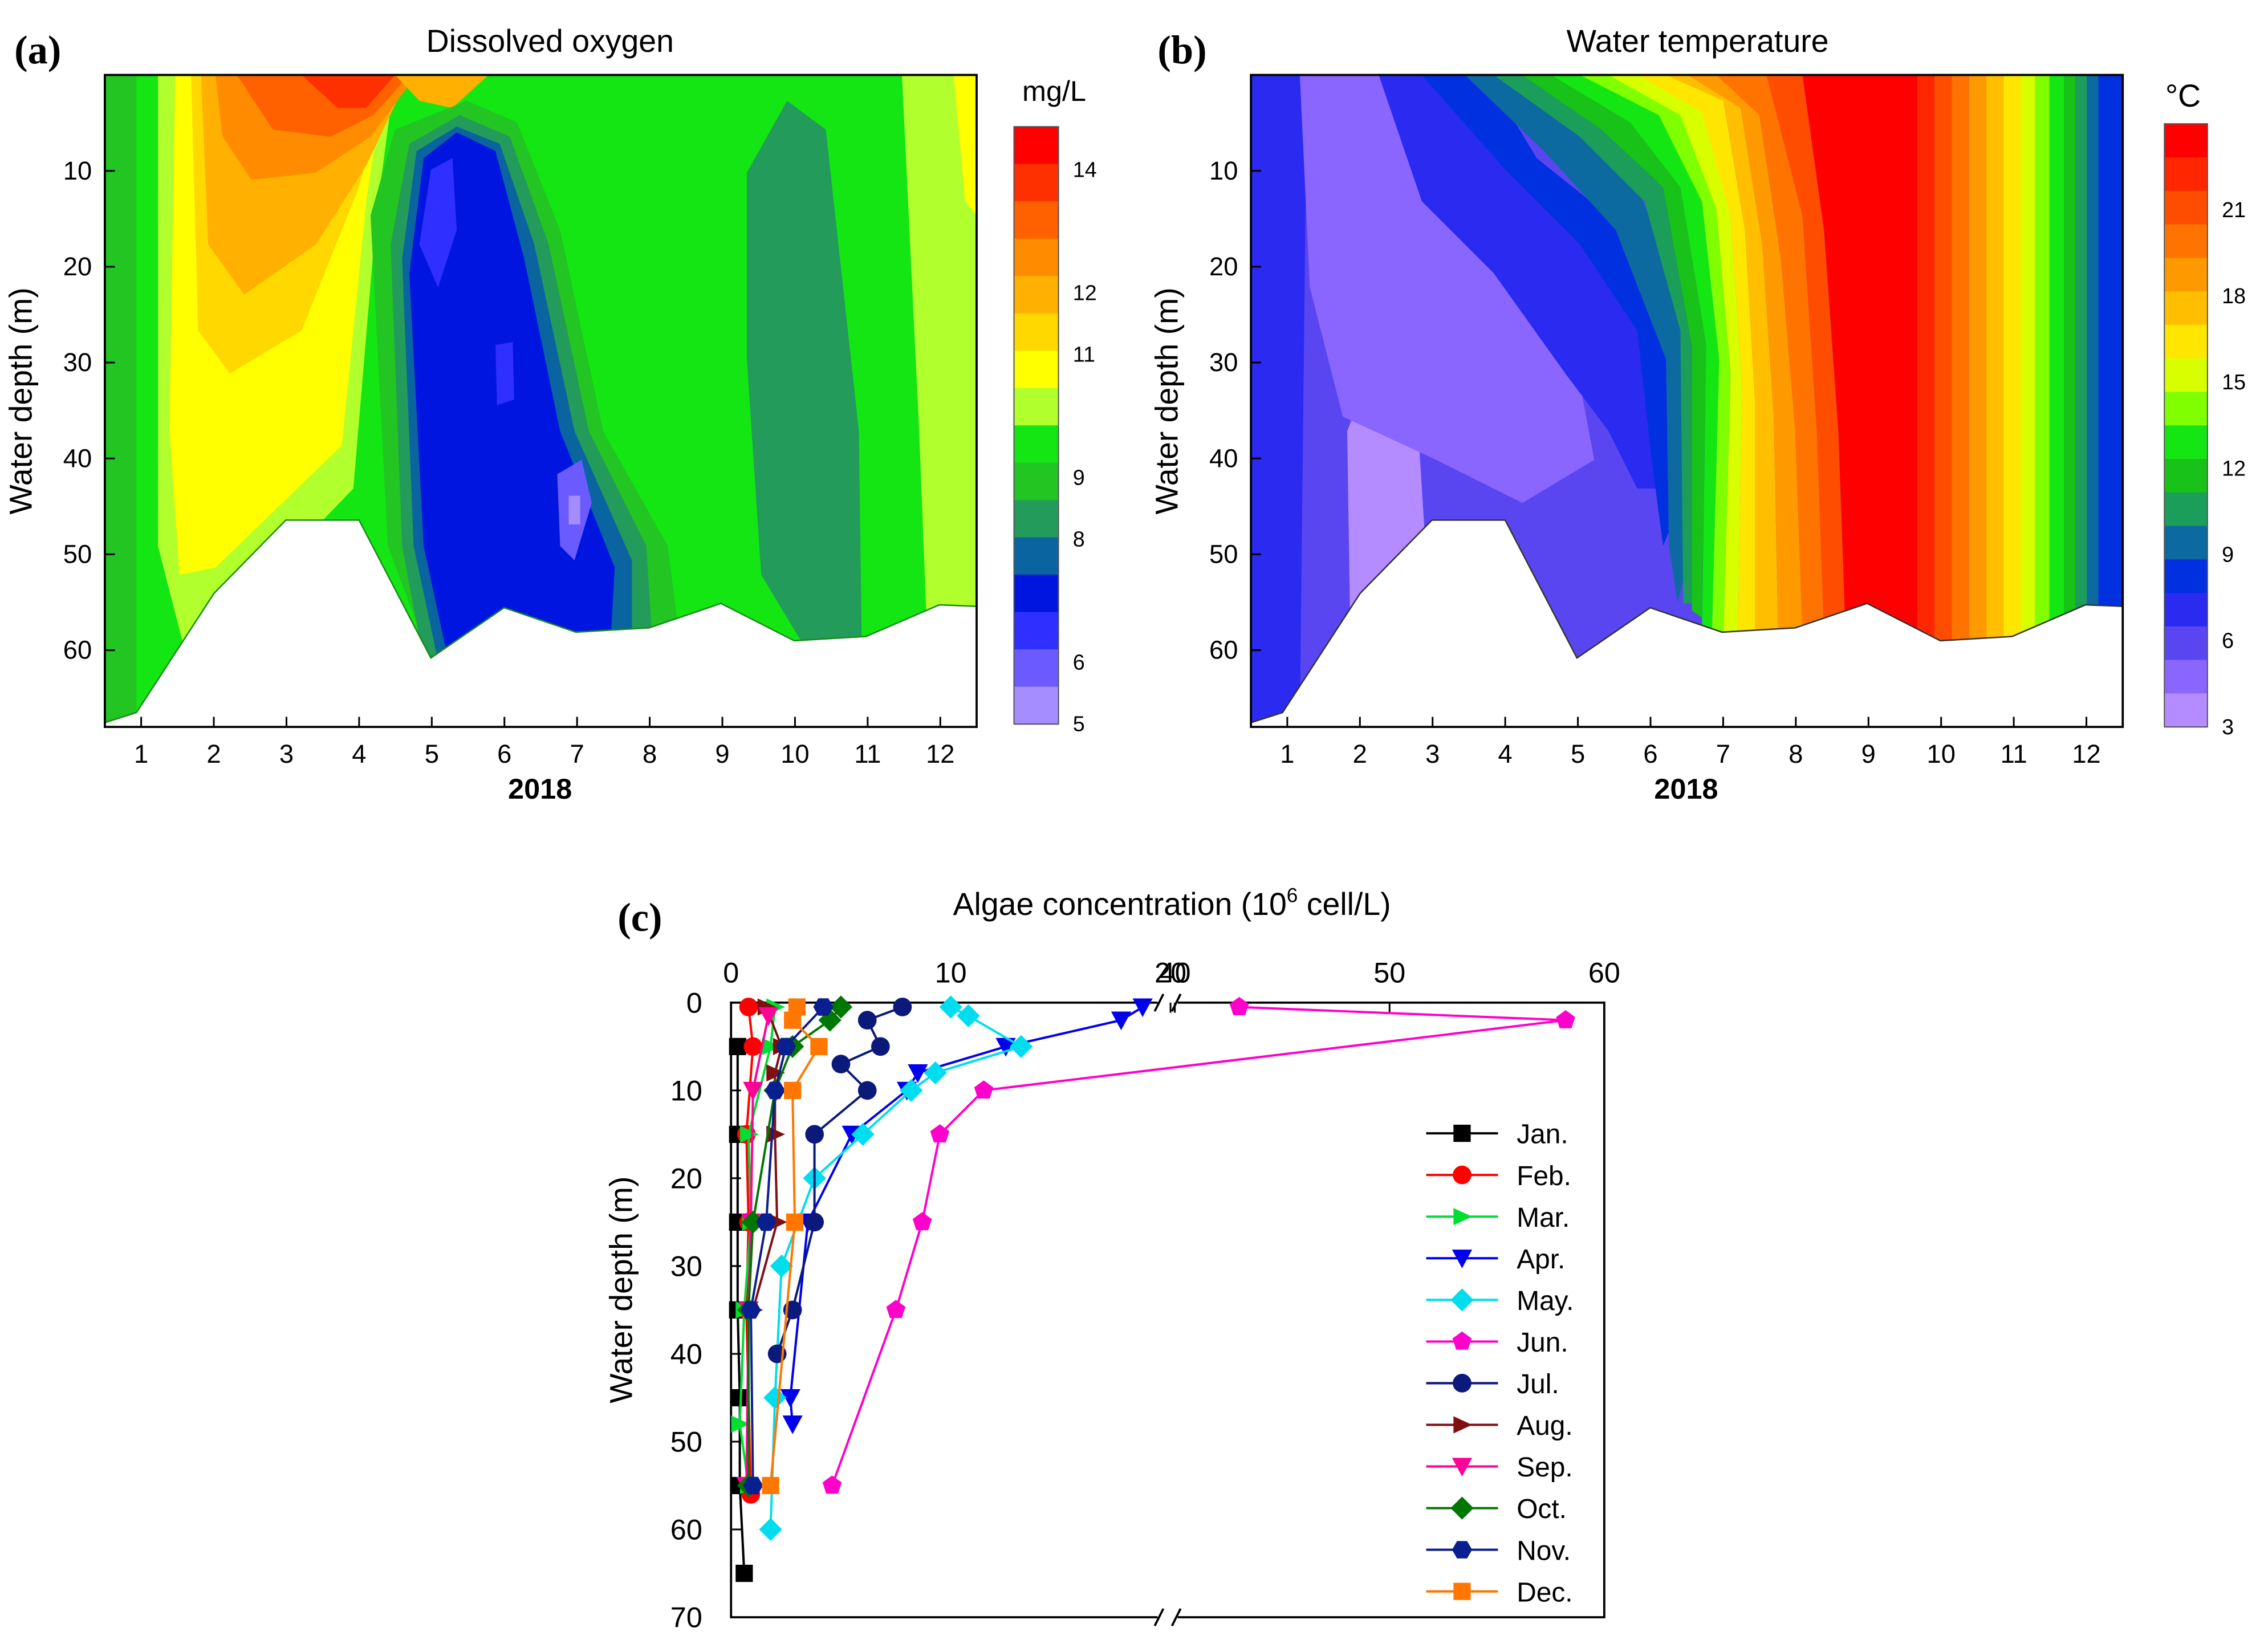 The width and height of the screenshot is (2252, 1652). I want to click on legend-label: Aug., so click(1545, 1426).